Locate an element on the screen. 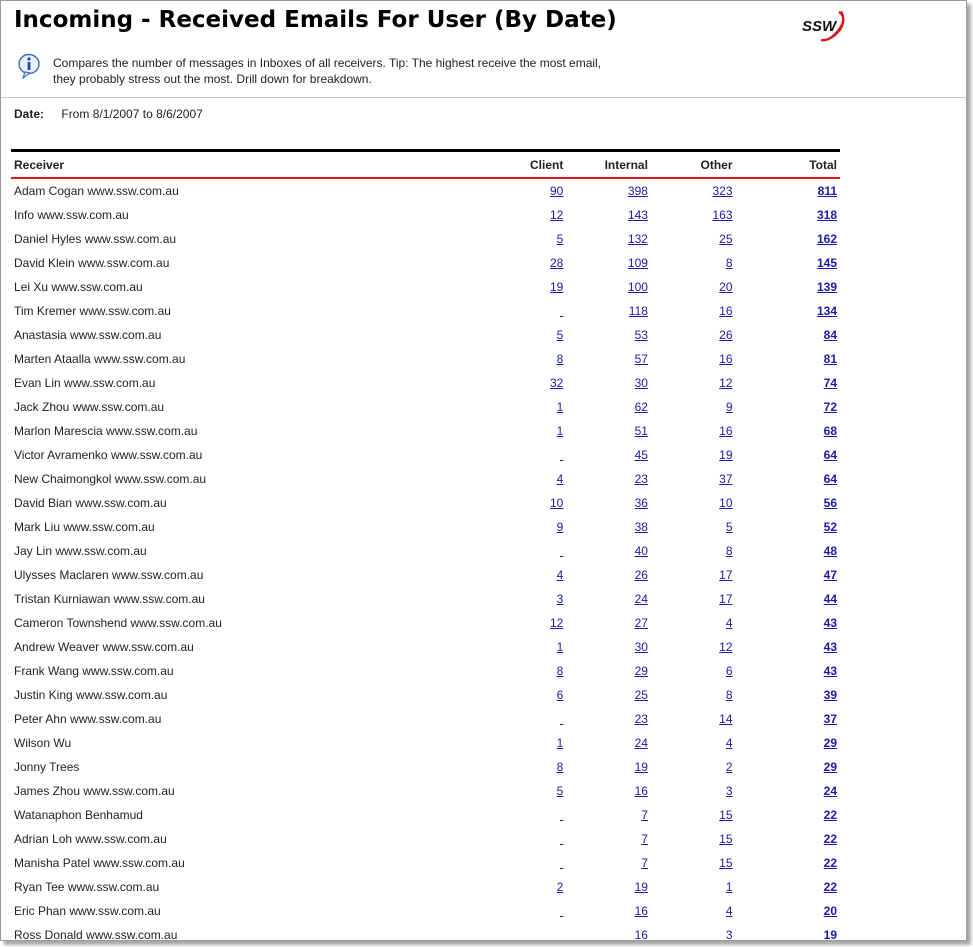 This screenshot has width=973, height=947. internal-count-link: 29 is located at coordinates (641, 671).